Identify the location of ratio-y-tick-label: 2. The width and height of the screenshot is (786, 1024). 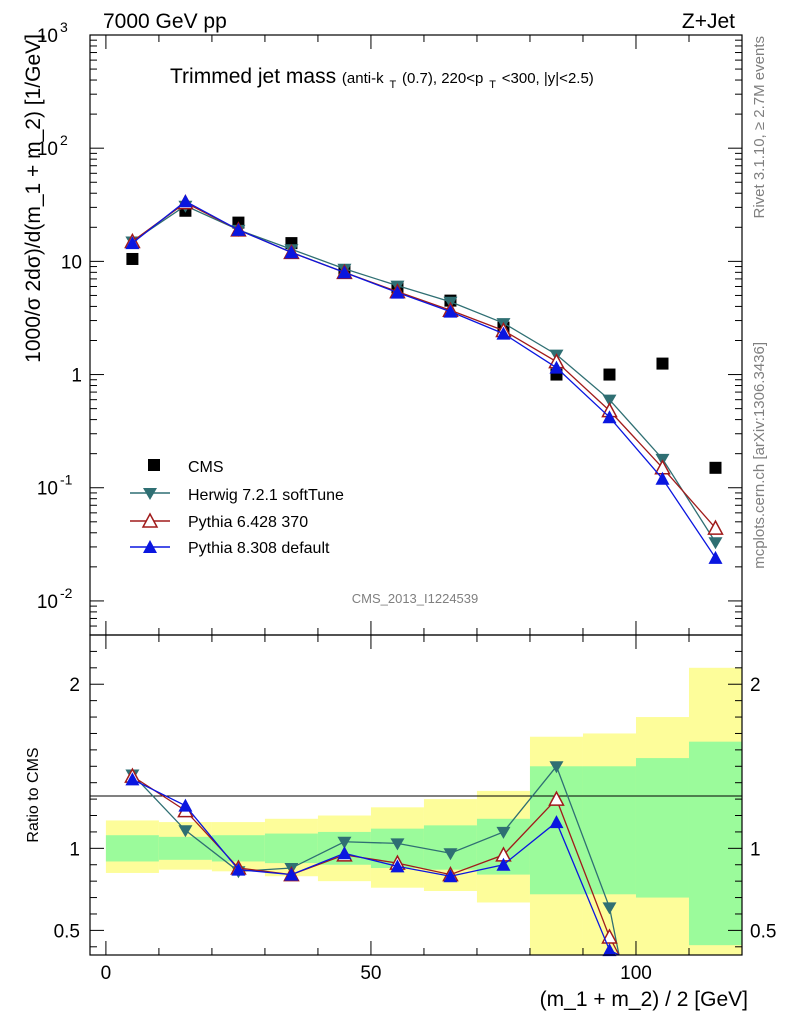
(74, 685).